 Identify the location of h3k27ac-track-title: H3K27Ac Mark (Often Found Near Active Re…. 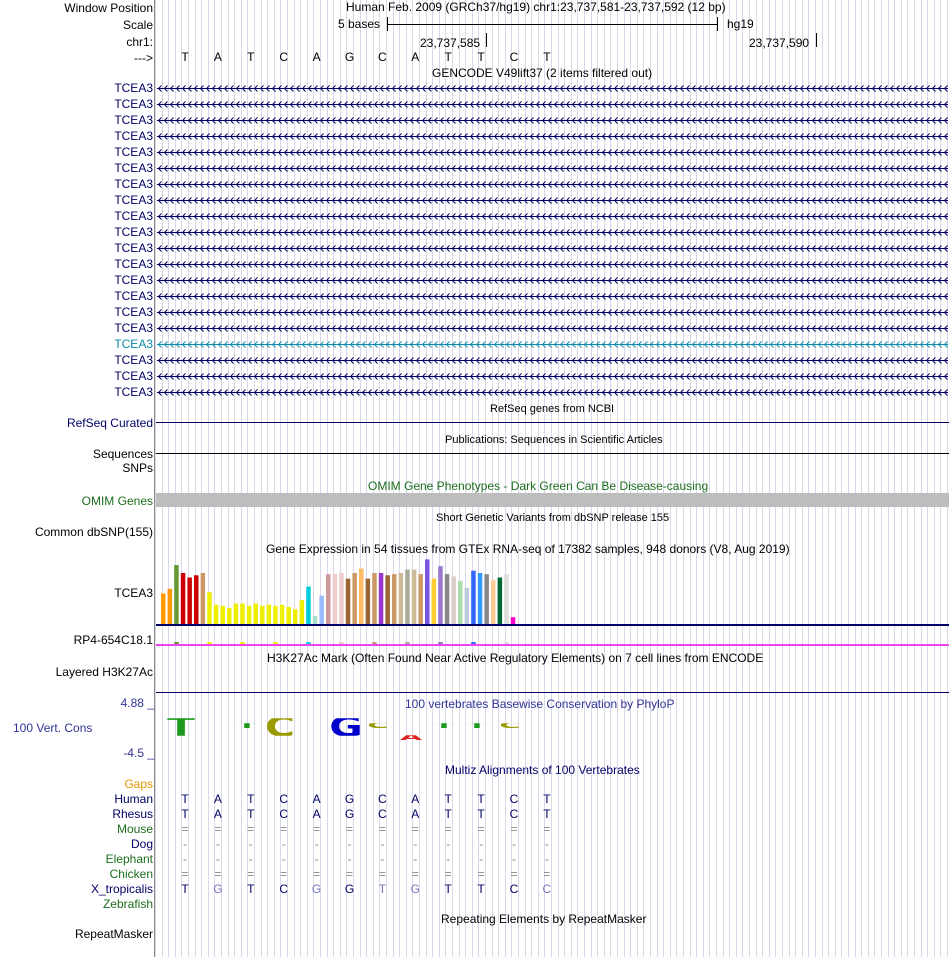
(515, 658).